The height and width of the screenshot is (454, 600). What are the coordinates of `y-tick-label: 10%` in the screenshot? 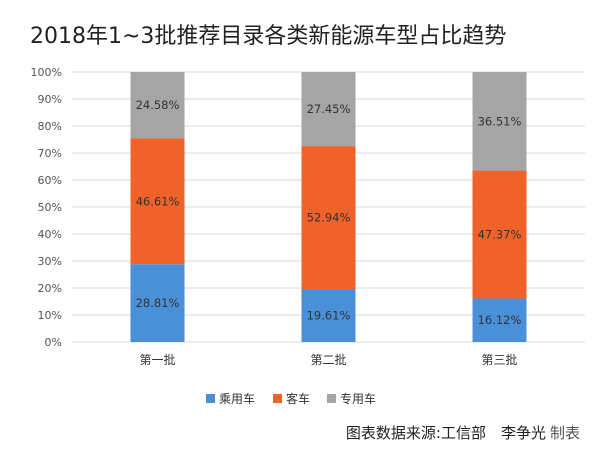 It's located at (50, 315).